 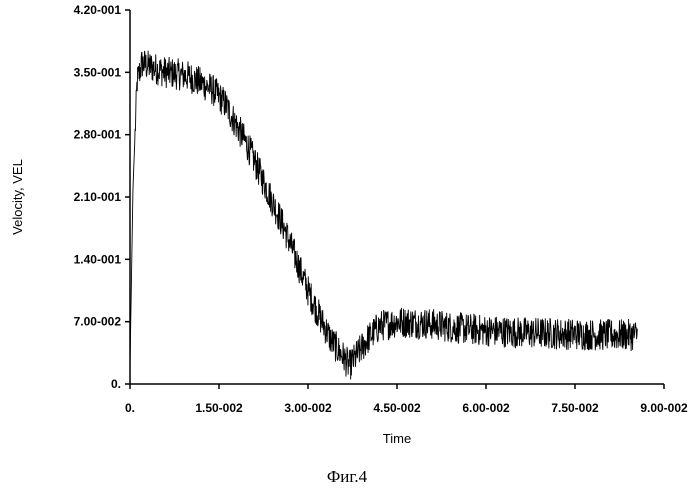 What do you see at coordinates (575, 408) in the screenshot?
I see `x-tick-label: 7.50-002` at bounding box center [575, 408].